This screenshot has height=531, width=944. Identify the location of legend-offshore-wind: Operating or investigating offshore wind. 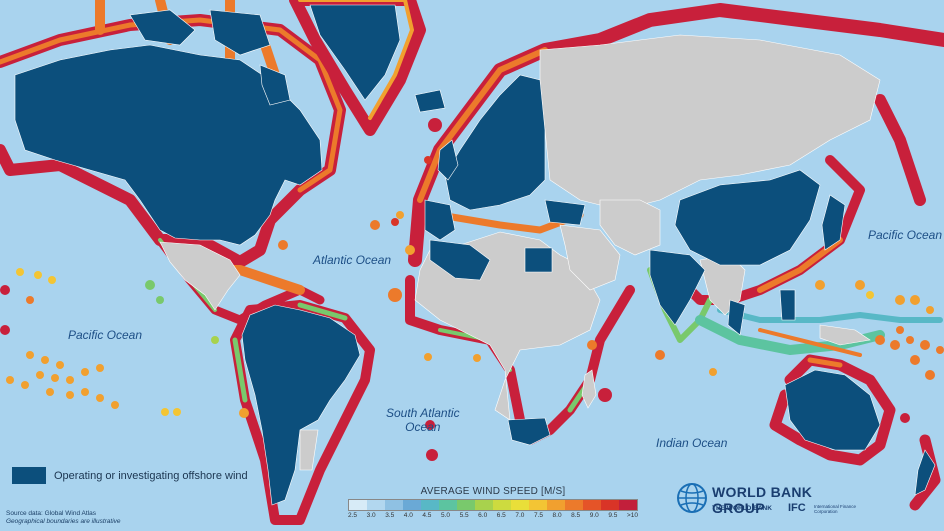
(130, 475).